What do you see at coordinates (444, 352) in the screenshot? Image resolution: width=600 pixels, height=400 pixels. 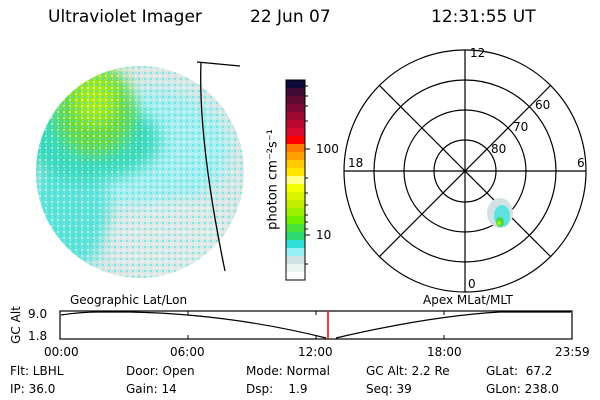 I see `timeline-x-tick-3: 18:00` at bounding box center [444, 352].